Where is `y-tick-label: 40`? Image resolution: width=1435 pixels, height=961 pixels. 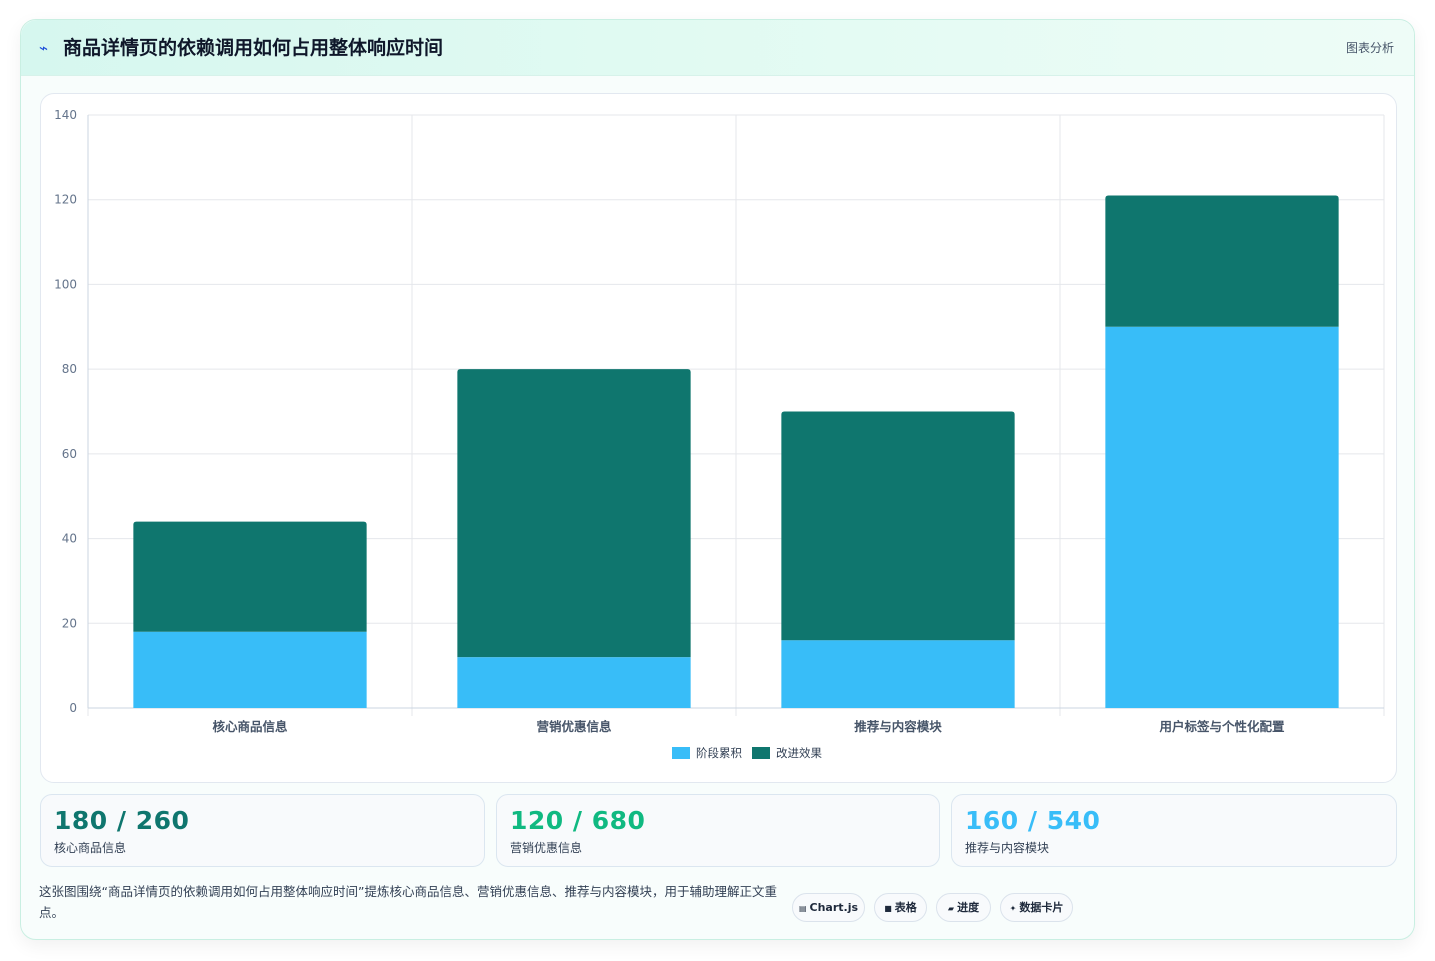 y-tick-label: 40 is located at coordinates (69, 539).